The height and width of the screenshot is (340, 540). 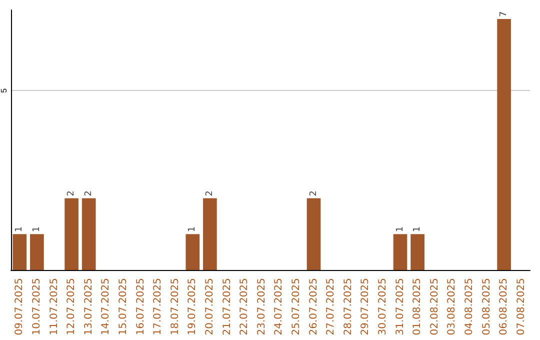 What do you see at coordinates (175, 307) in the screenshot?
I see `x-tick-label: 18.07.2025` at bounding box center [175, 307].